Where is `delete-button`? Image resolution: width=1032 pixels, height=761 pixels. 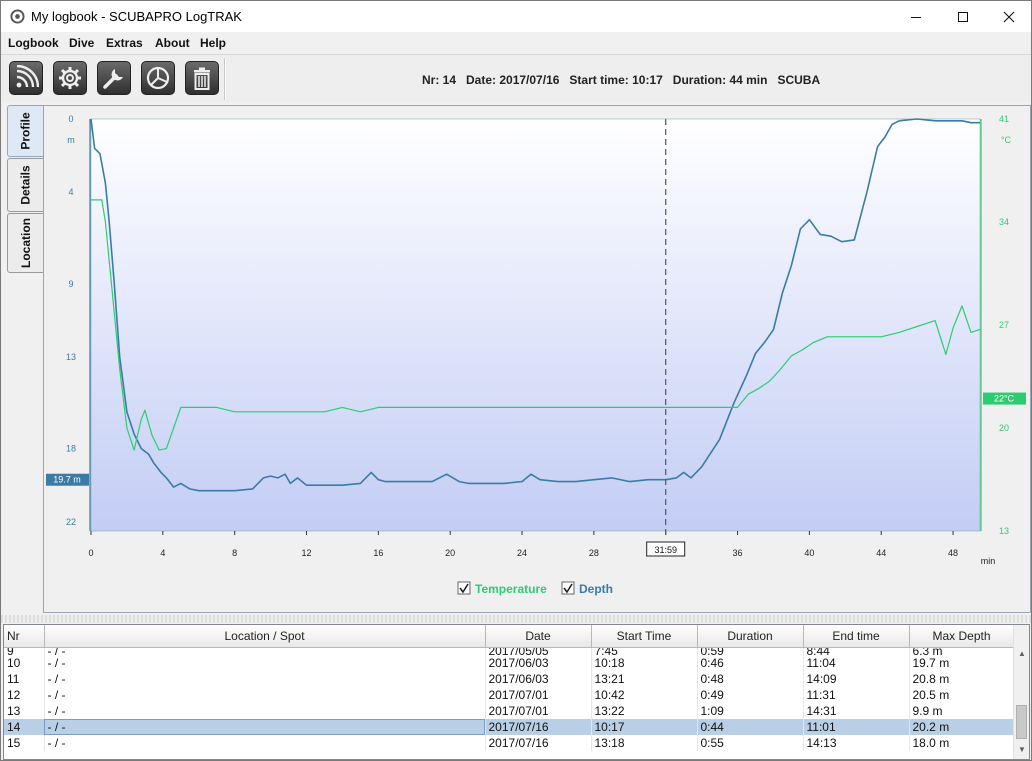 delete-button is located at coordinates (202, 78).